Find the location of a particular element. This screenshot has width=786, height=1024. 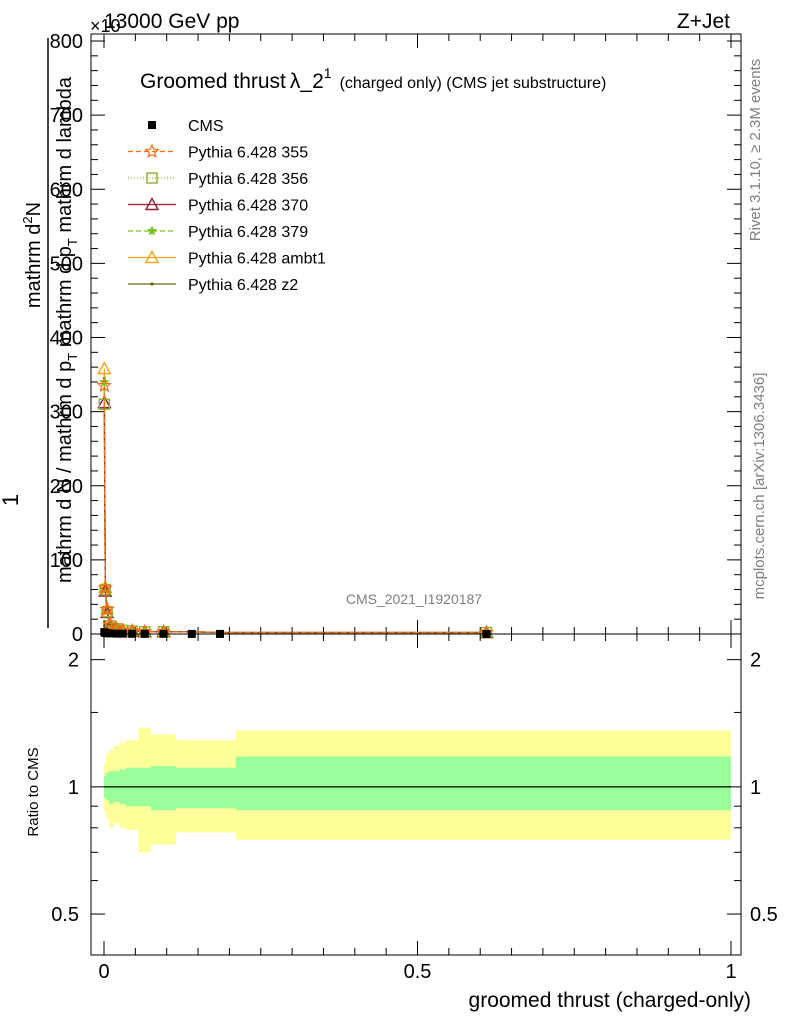

x-tick-label: 0 is located at coordinates (103, 972).